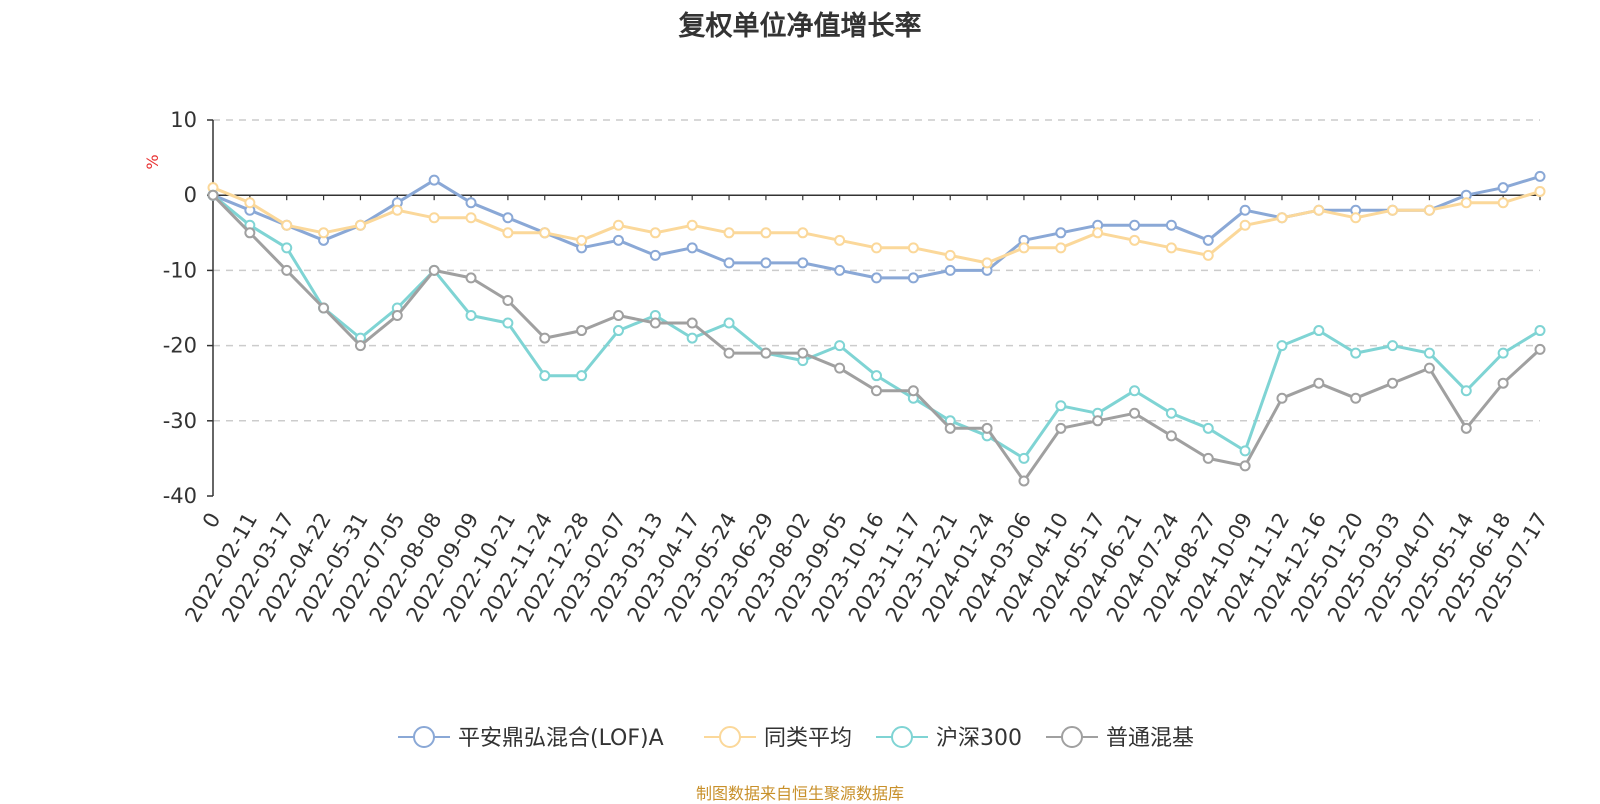  What do you see at coordinates (800, 26) in the screenshot?
I see `chart-title: 复权单位净值增长率` at bounding box center [800, 26].